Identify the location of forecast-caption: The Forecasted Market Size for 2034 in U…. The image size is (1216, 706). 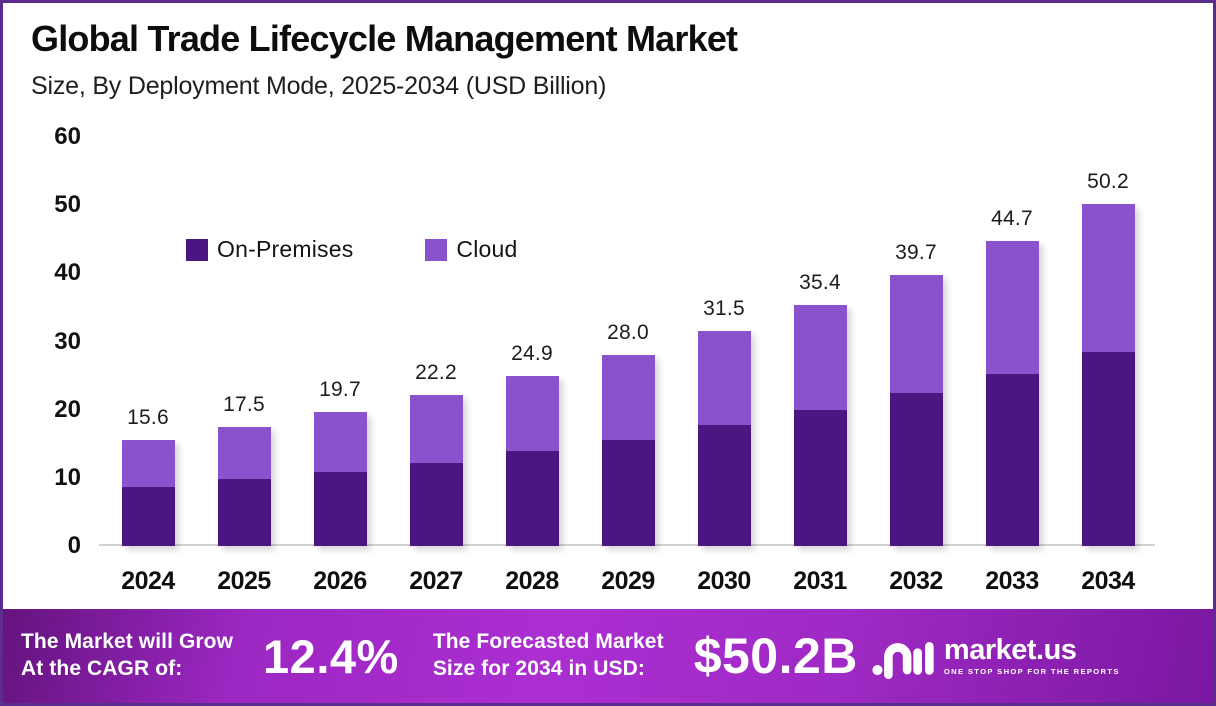
(548, 656).